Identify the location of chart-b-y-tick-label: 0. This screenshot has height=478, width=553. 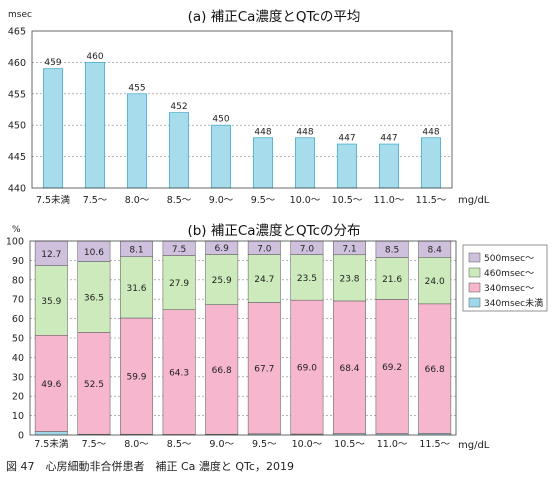
(21, 436).